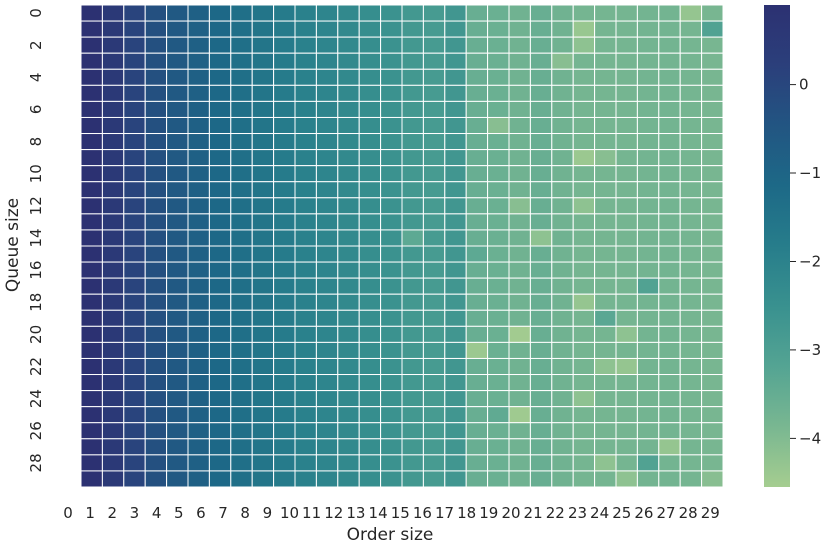  I want to click on x-tick-label: 10, so click(289, 513).